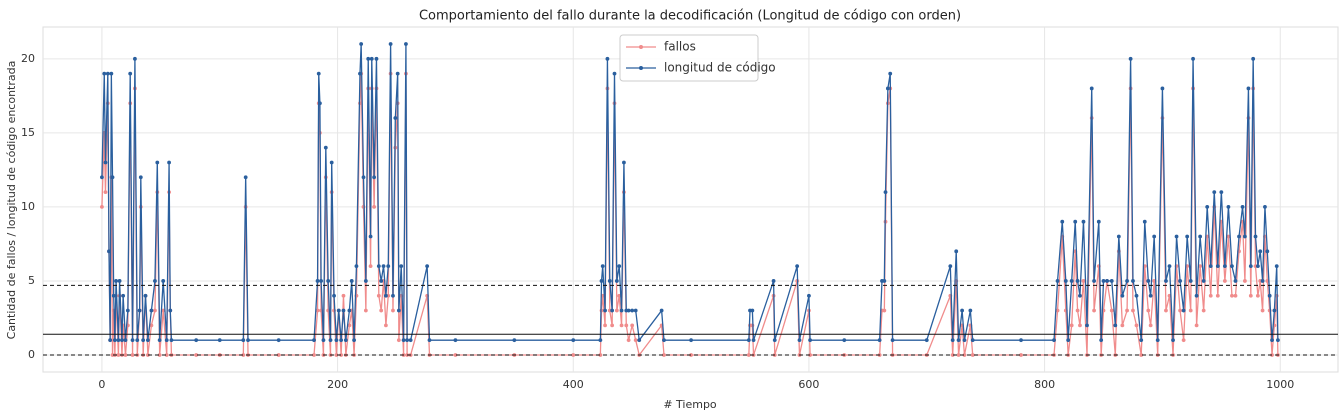 This screenshot has height=420, width=1344. Describe the element at coordinates (720, 68) in the screenshot. I see `legend-label: longitud de código` at that location.